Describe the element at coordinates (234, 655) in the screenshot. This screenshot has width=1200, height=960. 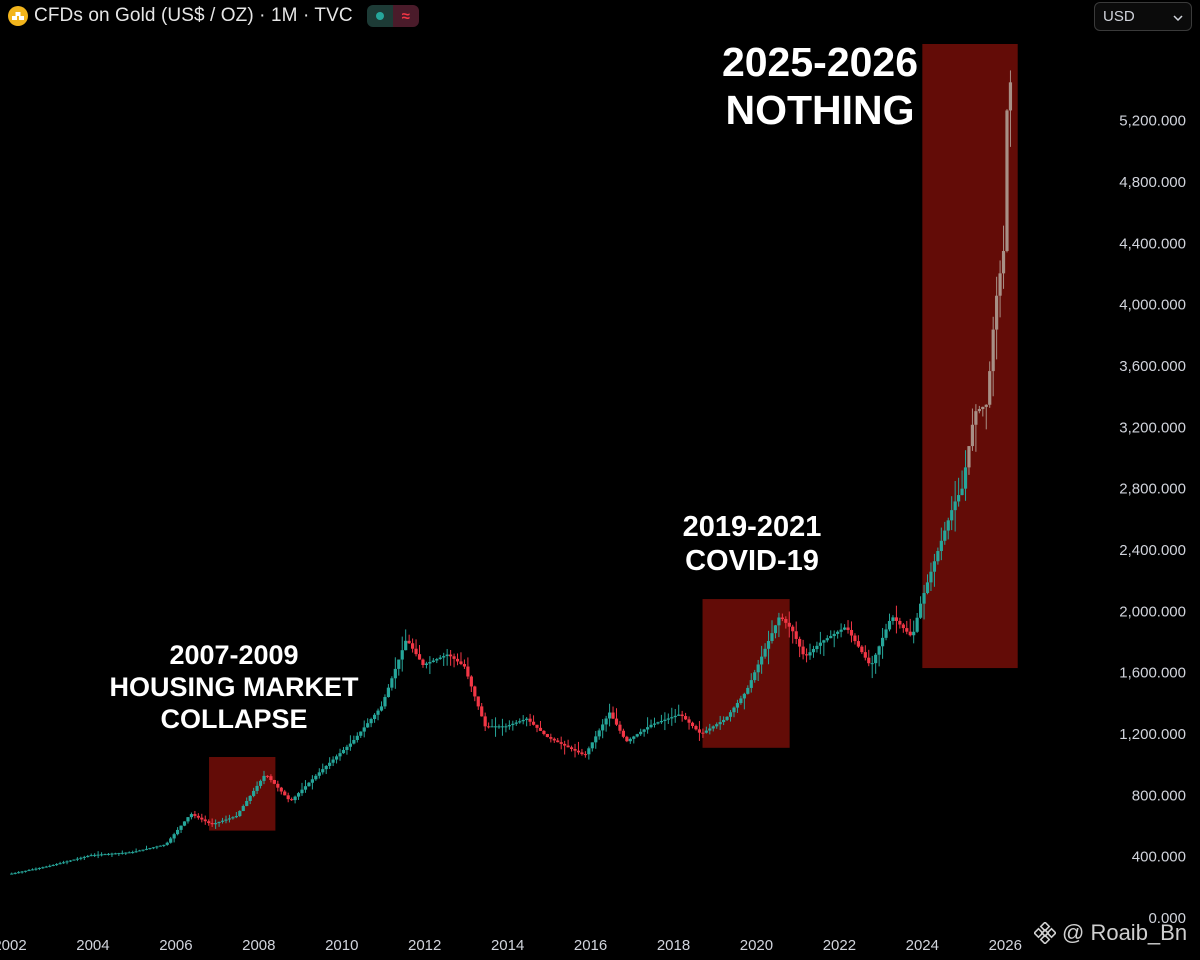
I see `annotation-line: 2007-2009` at that location.